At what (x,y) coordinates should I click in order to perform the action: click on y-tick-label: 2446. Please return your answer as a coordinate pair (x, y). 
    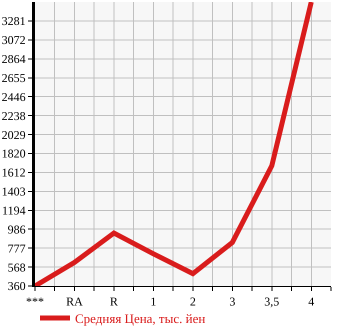
    Looking at the image, I should click on (14, 97).